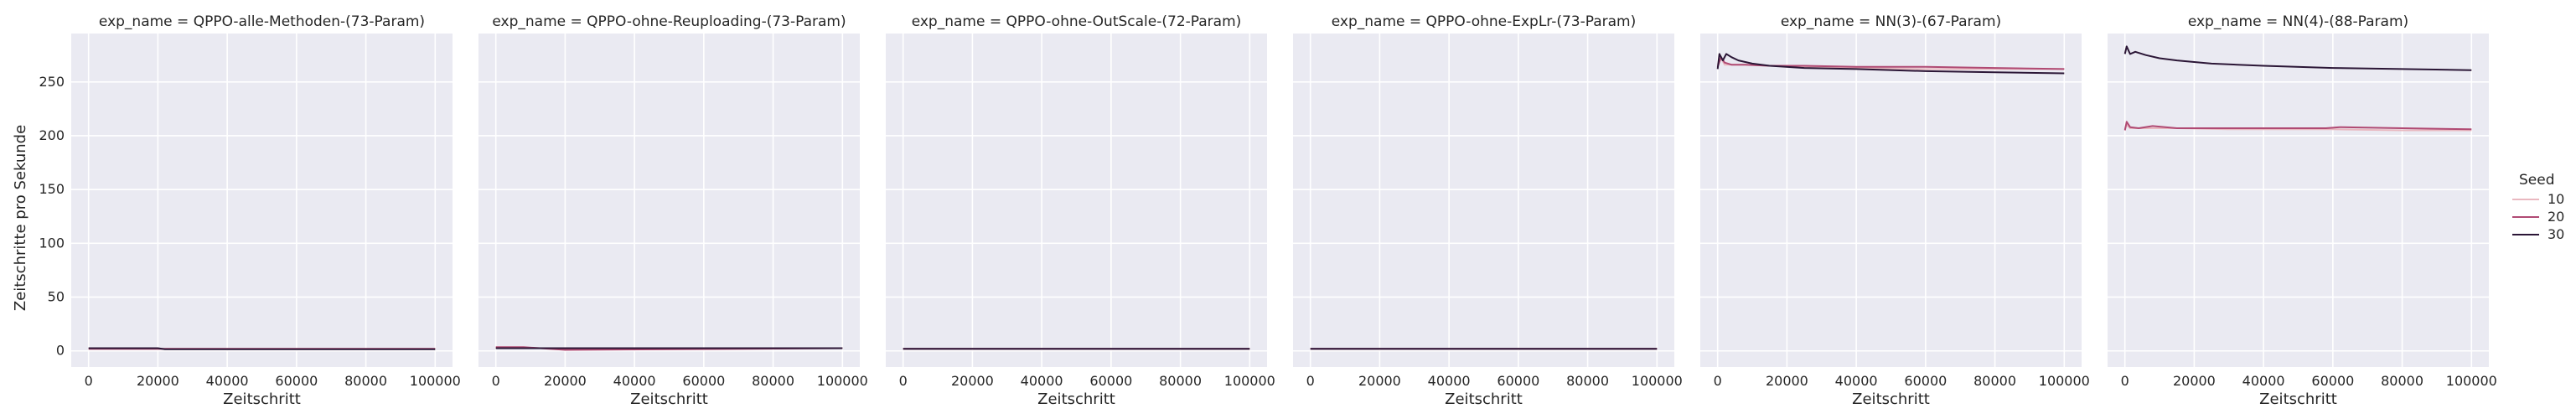 The height and width of the screenshot is (419, 2576). Describe the element at coordinates (2298, 21) in the screenshot. I see `facet-title: exp_name = NN(4)-(88-Param)` at that location.